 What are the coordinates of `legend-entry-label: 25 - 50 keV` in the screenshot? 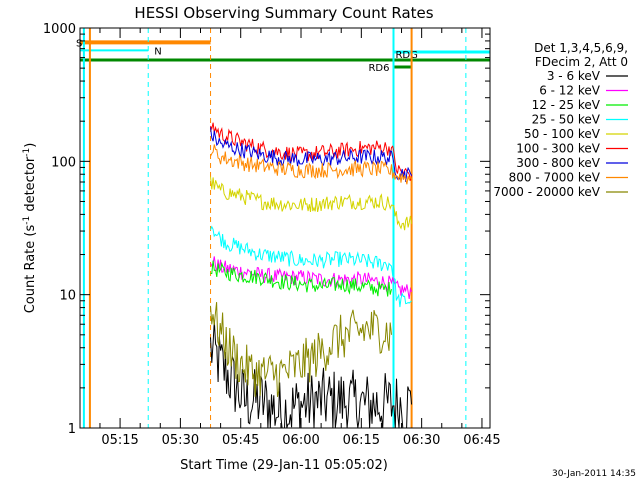 It's located at (566, 120).